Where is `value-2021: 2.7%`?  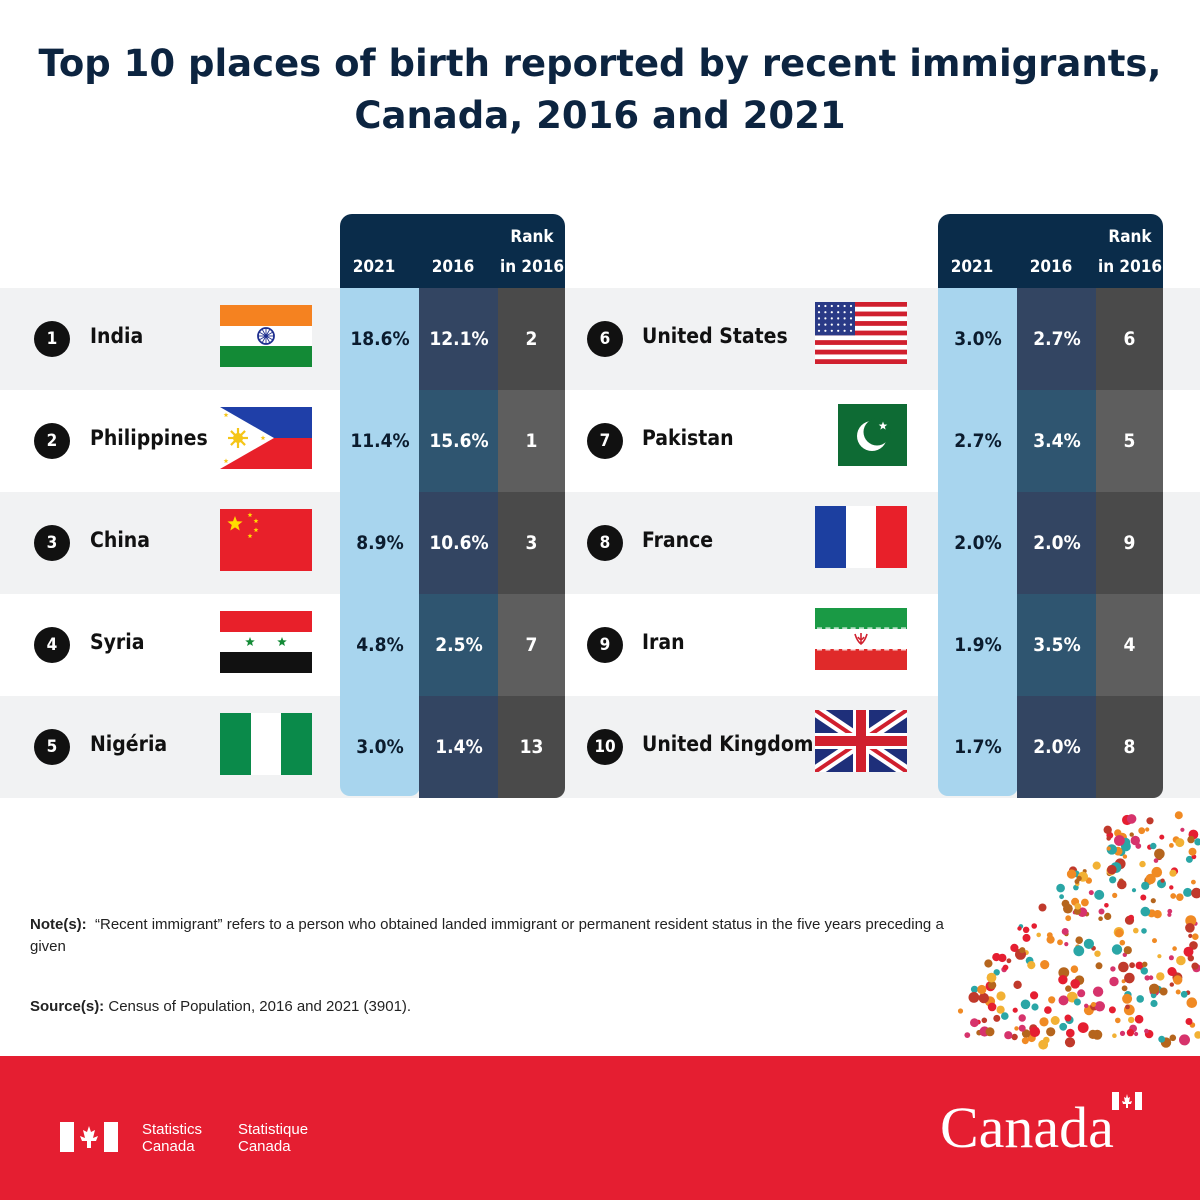
value-2021: 2.7% is located at coordinates (978, 441).